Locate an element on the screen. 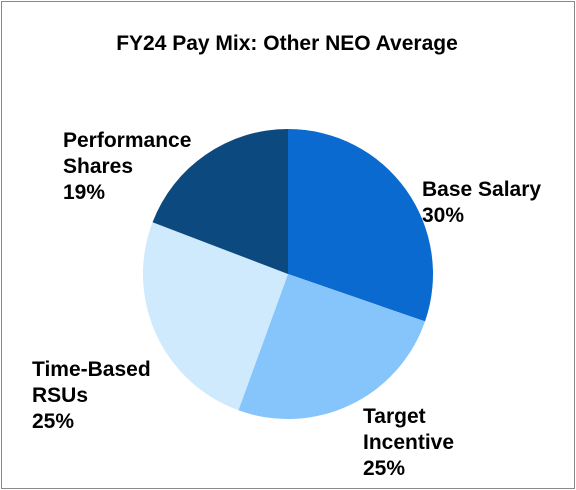  slice-label-line: Incentive is located at coordinates (408, 442).